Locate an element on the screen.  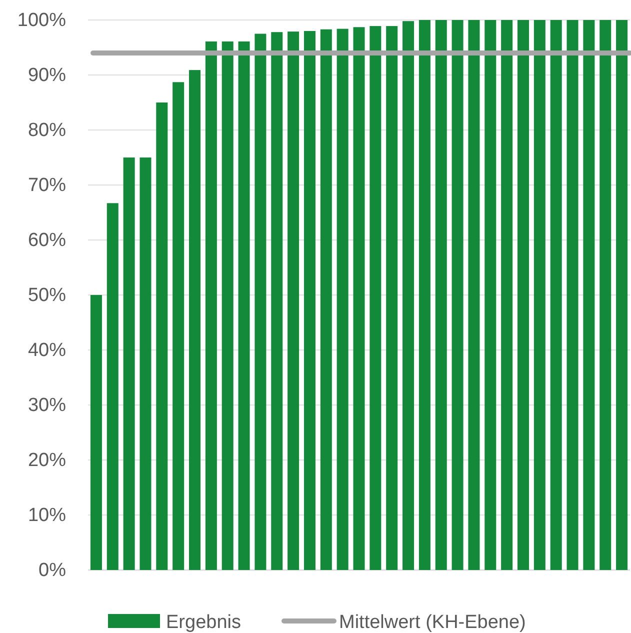
y-tick-label: 0% is located at coordinates (52, 571).